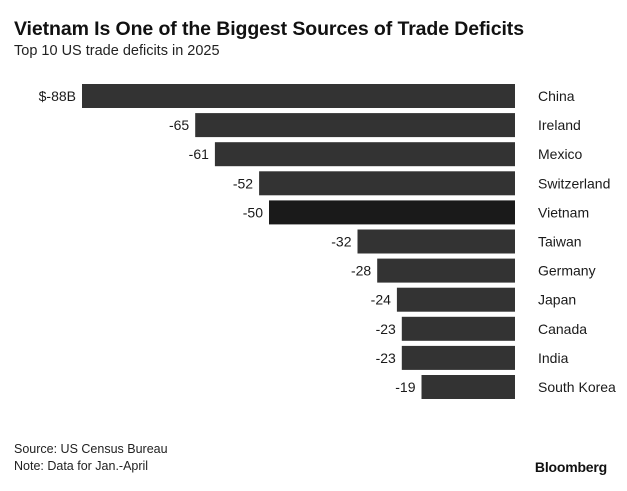 The height and width of the screenshot is (491, 627). Describe the element at coordinates (341, 242) in the screenshot. I see `value-label-taiwan: -32` at that location.